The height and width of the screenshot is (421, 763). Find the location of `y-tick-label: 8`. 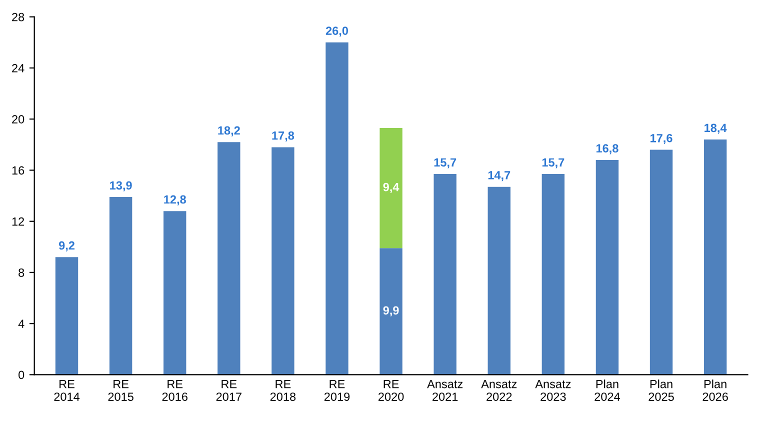

y-tick-label: 8 is located at coordinates (21, 272).